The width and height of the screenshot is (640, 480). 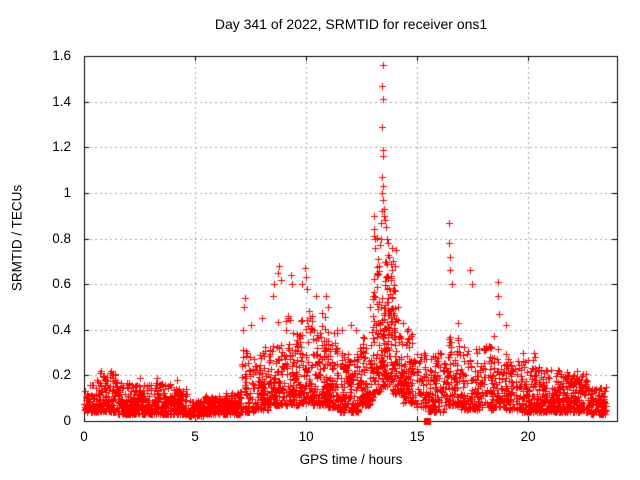 I want to click on x-tick-label: 10, so click(x=306, y=436).